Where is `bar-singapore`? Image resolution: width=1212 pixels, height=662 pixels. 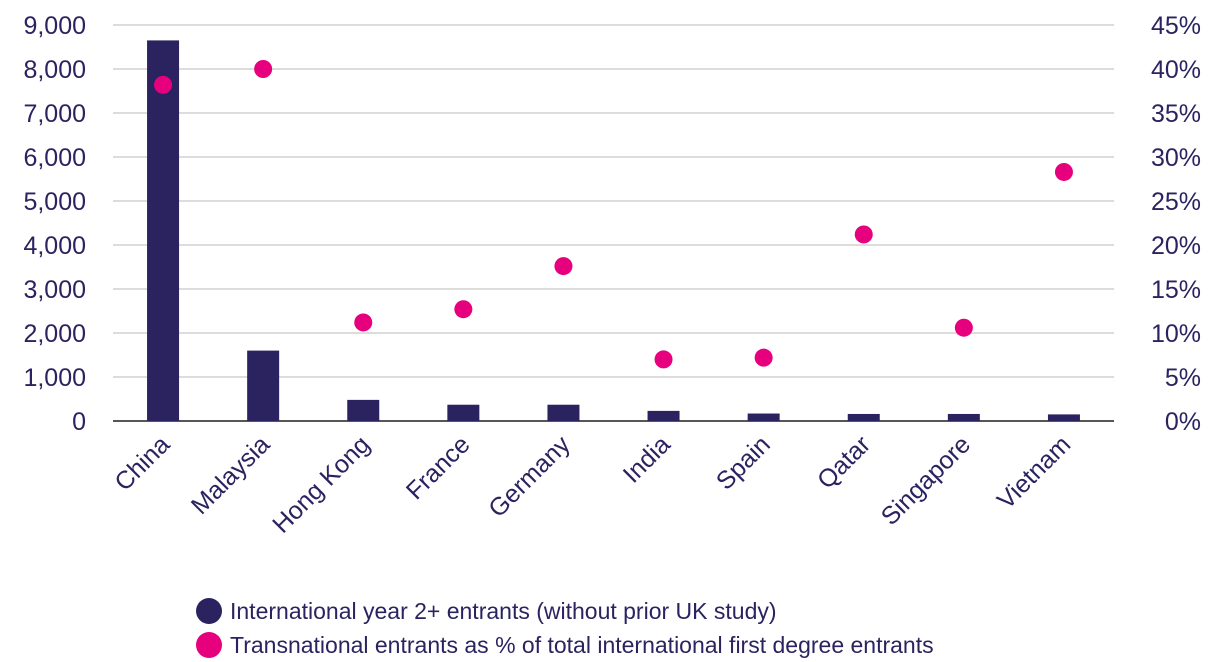
bar-singapore is located at coordinates (963, 417).